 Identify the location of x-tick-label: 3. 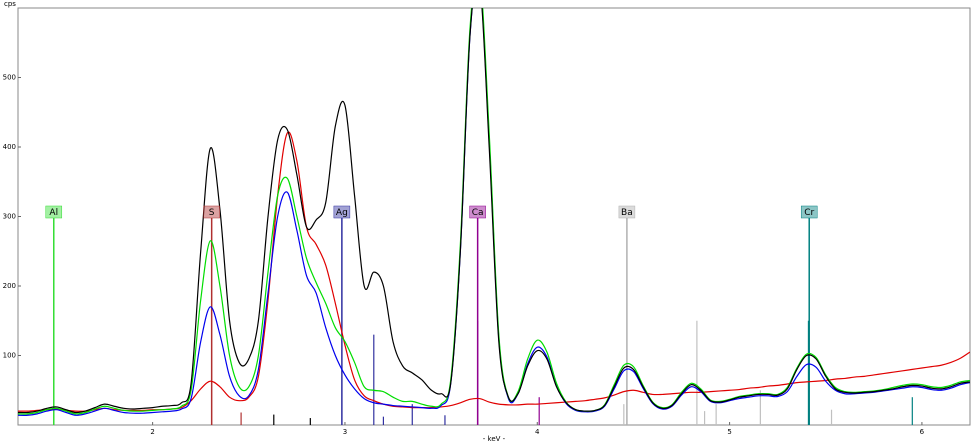
(345, 432).